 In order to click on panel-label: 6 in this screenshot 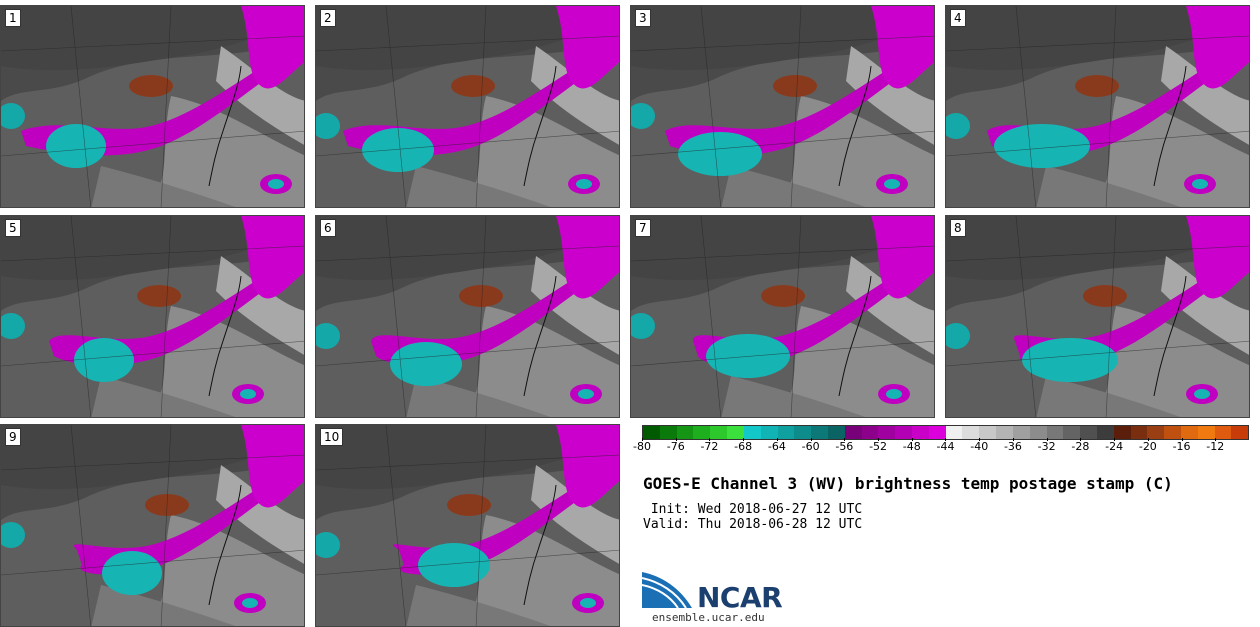, I will do `click(328, 228)`.